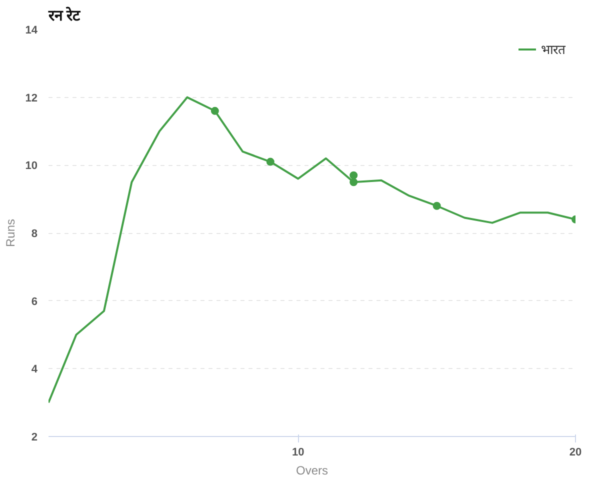 Image resolution: width=608 pixels, height=490 pixels. Describe the element at coordinates (31, 98) in the screenshot. I see `y-tick-label: 12` at that location.